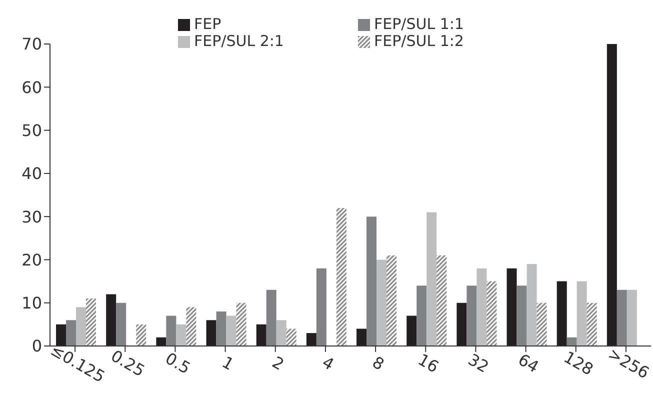 This screenshot has height=404, width=653. What do you see at coordinates (37, 346) in the screenshot?
I see `y-tick-label: 0` at bounding box center [37, 346].